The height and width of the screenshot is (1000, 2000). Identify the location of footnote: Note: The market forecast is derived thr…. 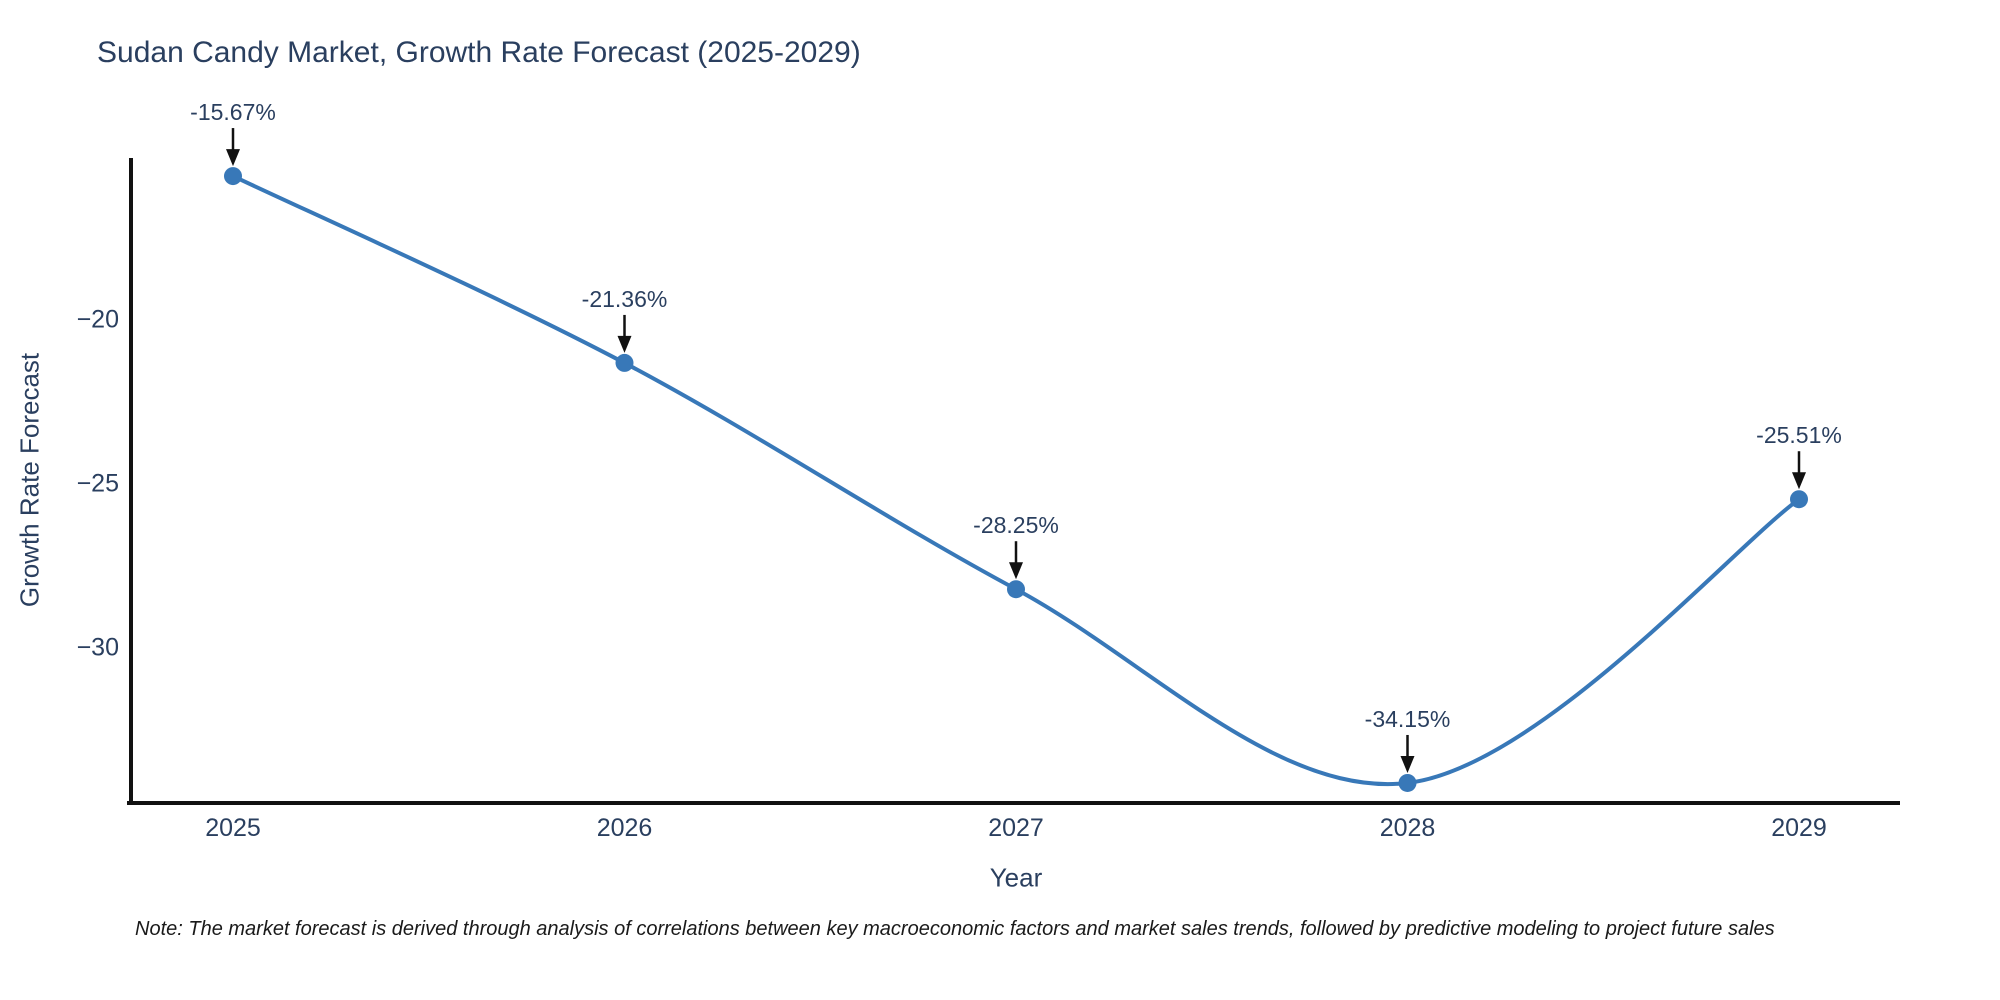
(955, 929).